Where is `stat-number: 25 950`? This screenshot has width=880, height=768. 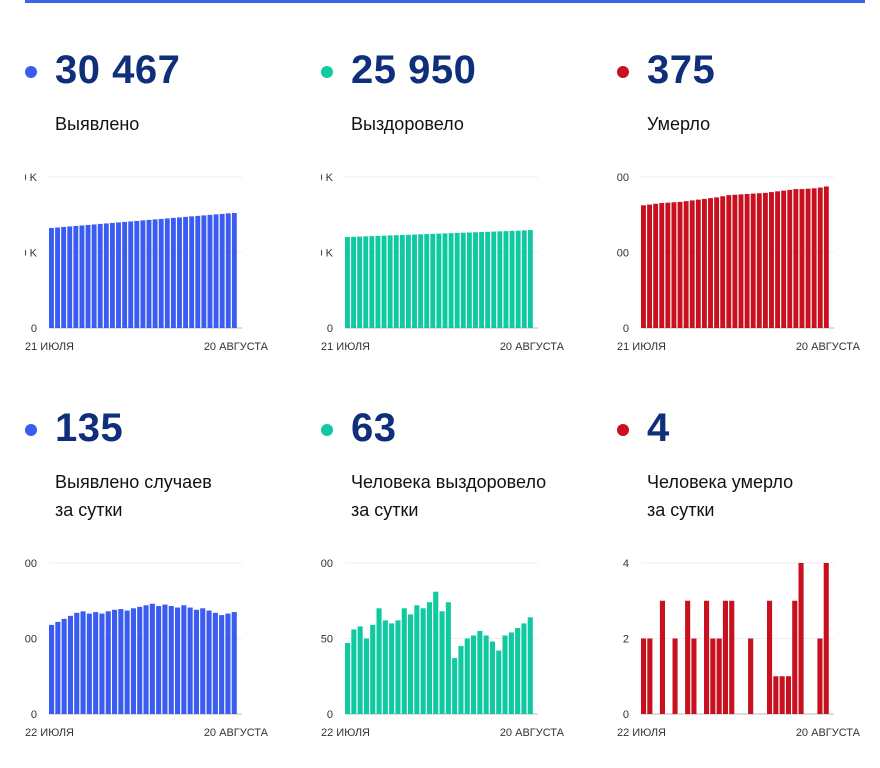
stat-number: 25 950 is located at coordinates (414, 70).